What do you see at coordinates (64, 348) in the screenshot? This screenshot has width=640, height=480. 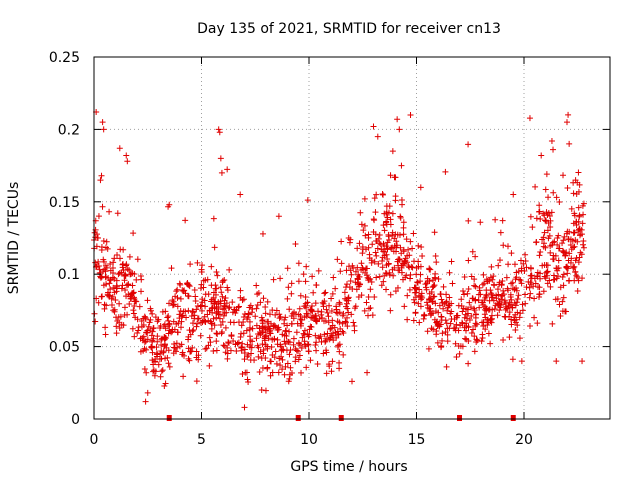 I see `y-tick-label: 0.05` at bounding box center [64, 348].